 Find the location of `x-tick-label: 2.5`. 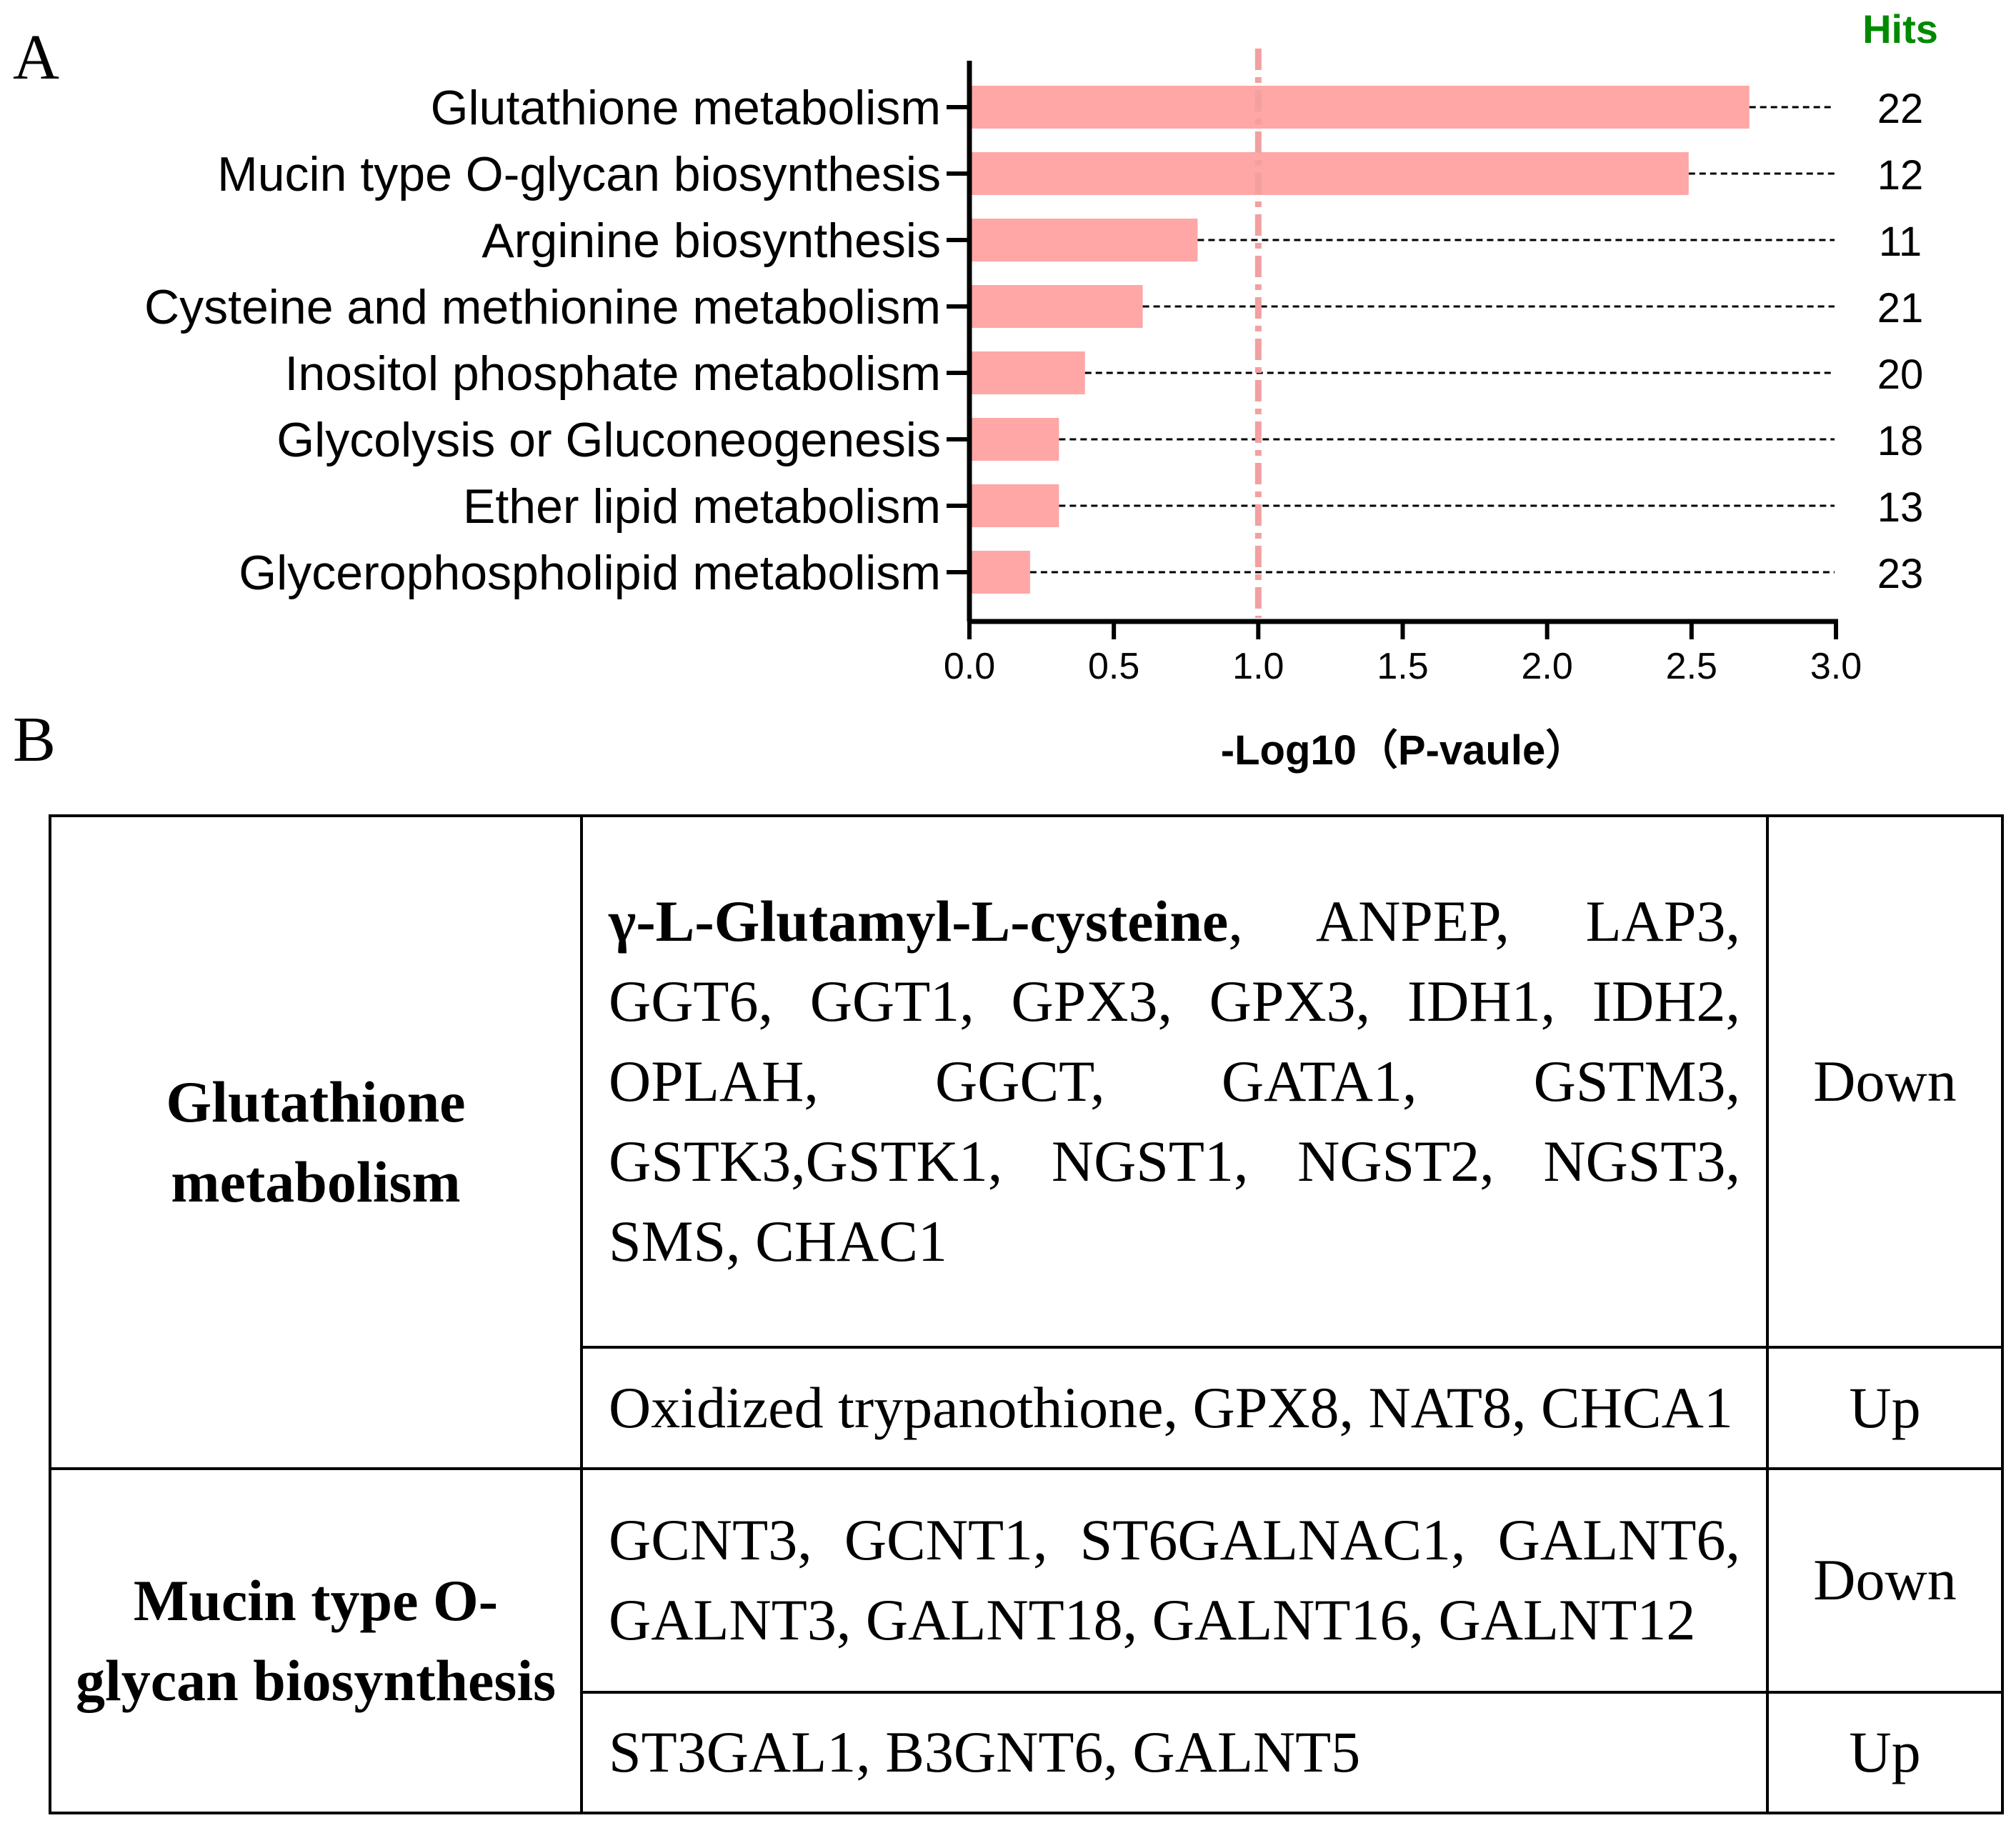

x-tick-label: 2.5 is located at coordinates (1691, 666).